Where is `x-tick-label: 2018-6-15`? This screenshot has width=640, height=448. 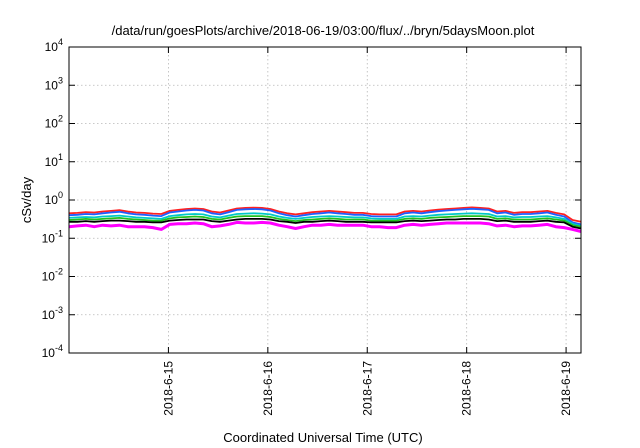 x-tick-label: 2018-6-15 is located at coordinates (168, 388).